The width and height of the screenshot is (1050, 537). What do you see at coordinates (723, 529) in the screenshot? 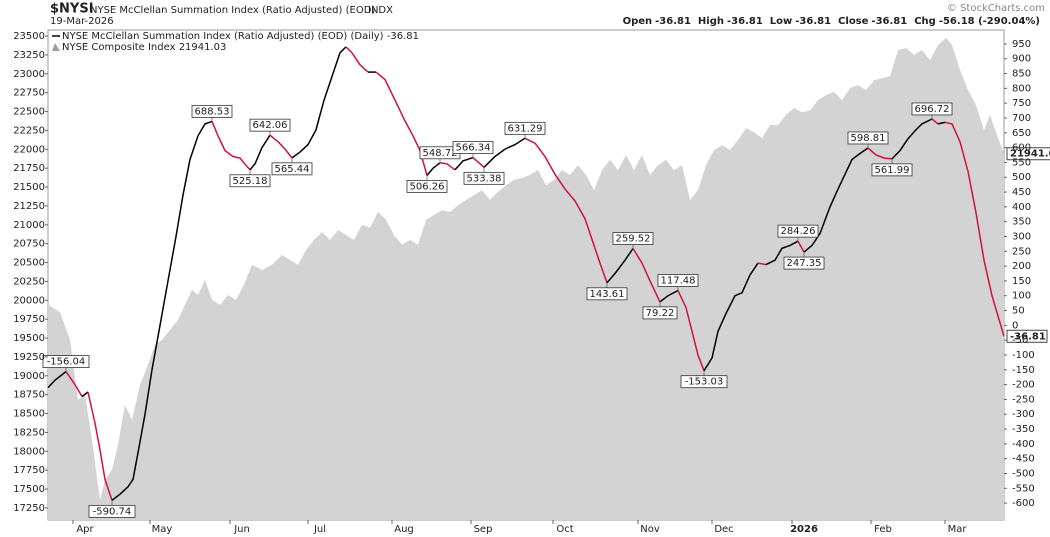
I see `x-tick-label: Dec` at bounding box center [723, 529].